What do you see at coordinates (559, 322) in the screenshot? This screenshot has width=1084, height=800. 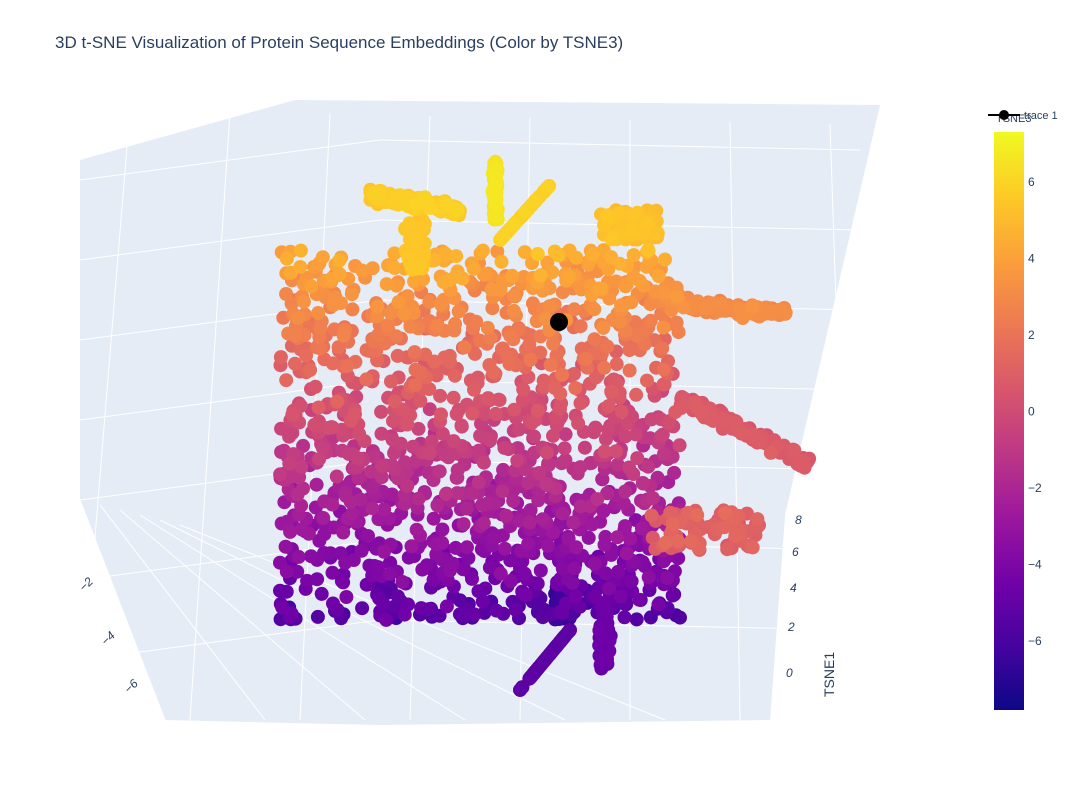 I see `highlight-point` at bounding box center [559, 322].